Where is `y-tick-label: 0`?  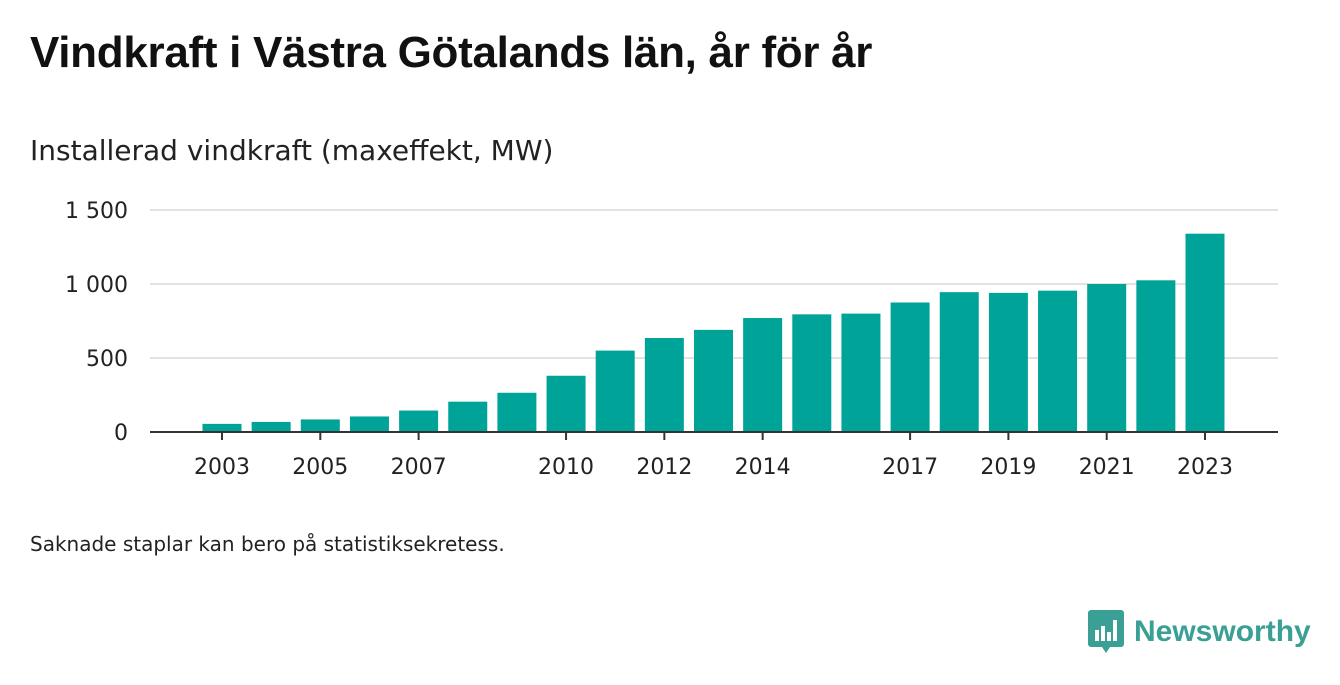
y-tick-label: 0 is located at coordinates (121, 433).